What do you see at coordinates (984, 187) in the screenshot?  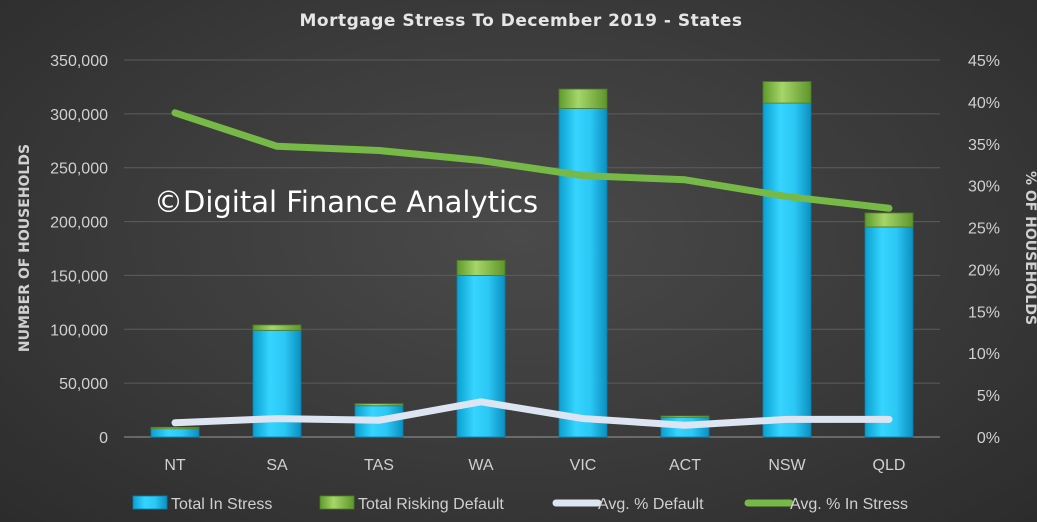 I see `y2-tick-label: 30%` at bounding box center [984, 187].